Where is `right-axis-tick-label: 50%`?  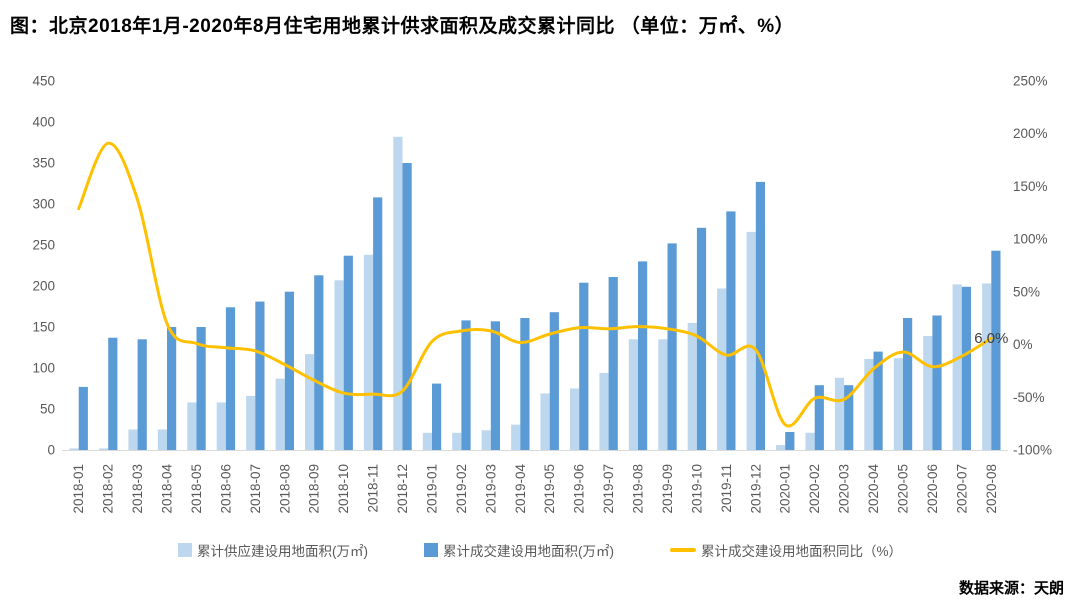 right-axis-tick-label: 50% is located at coordinates (1026, 291).